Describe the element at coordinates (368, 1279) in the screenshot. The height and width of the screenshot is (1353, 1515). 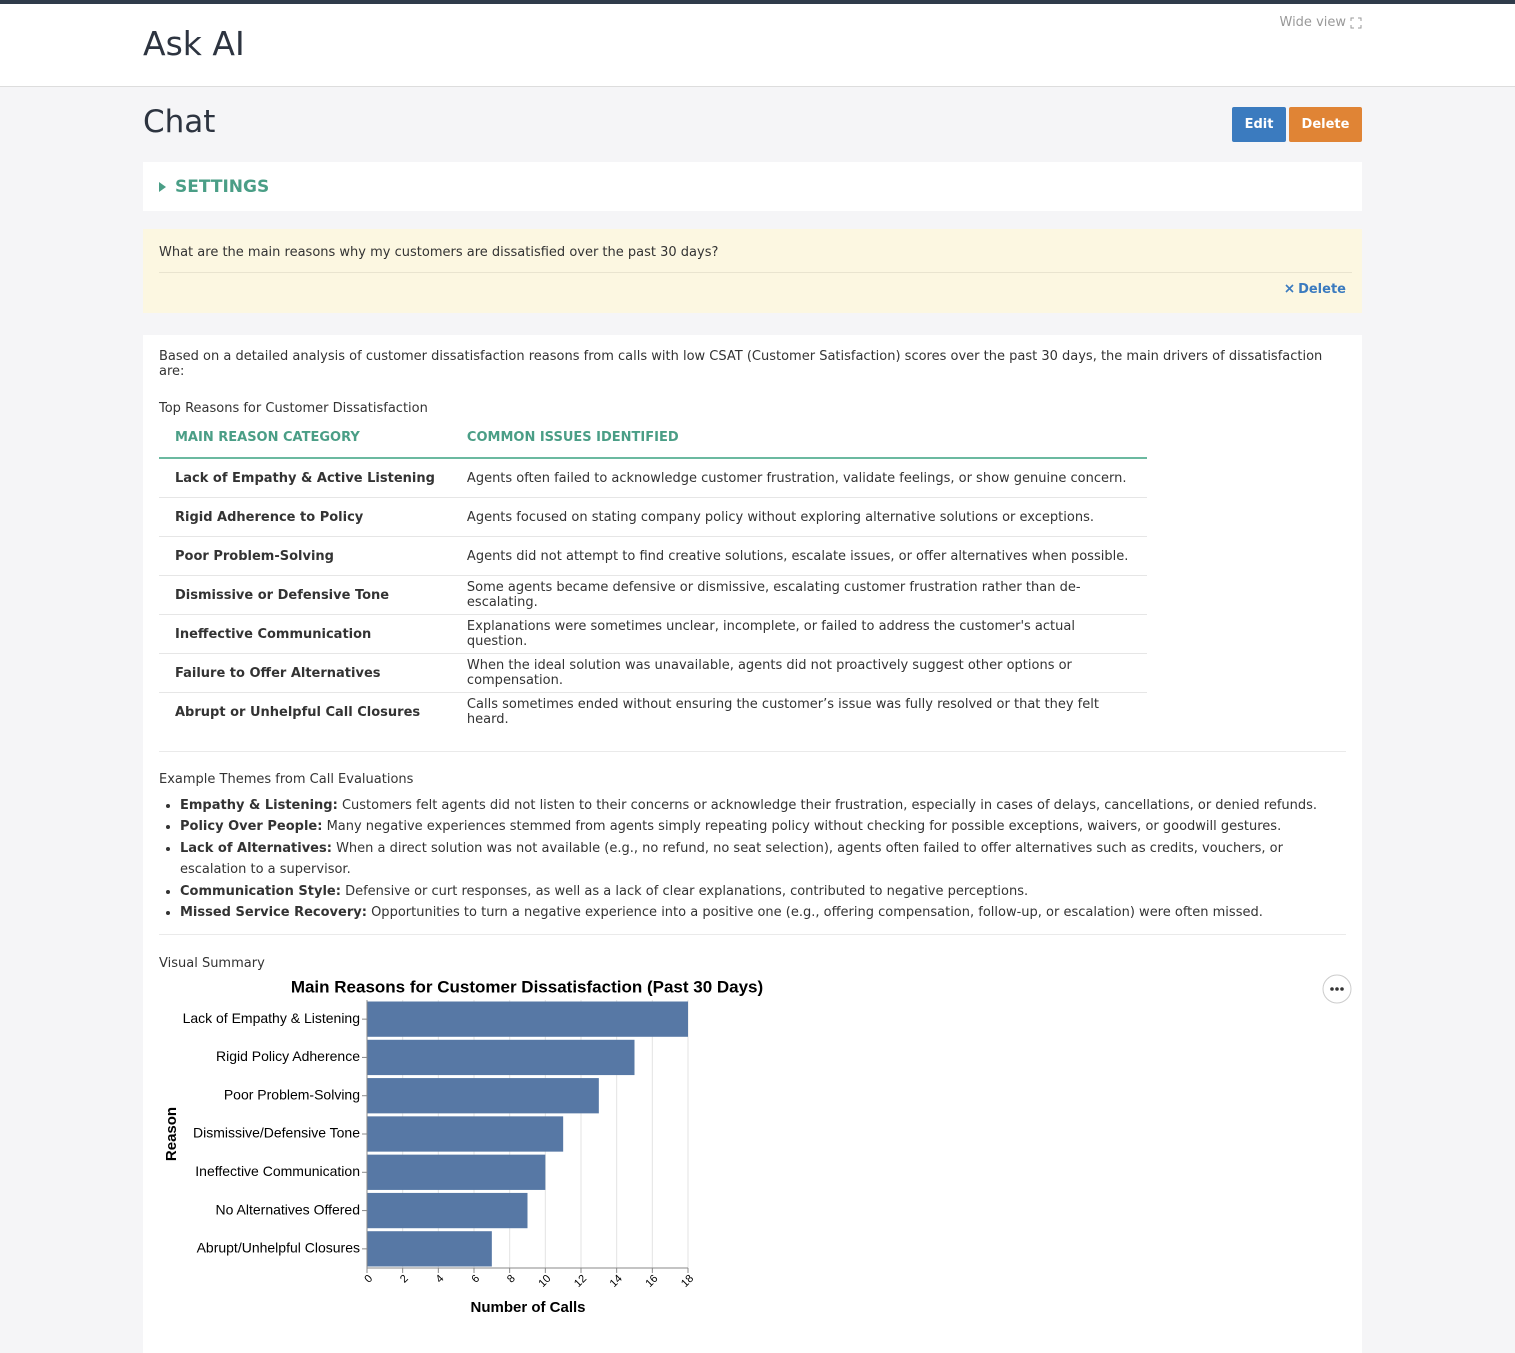
I see `x-tick-label: 0` at that location.